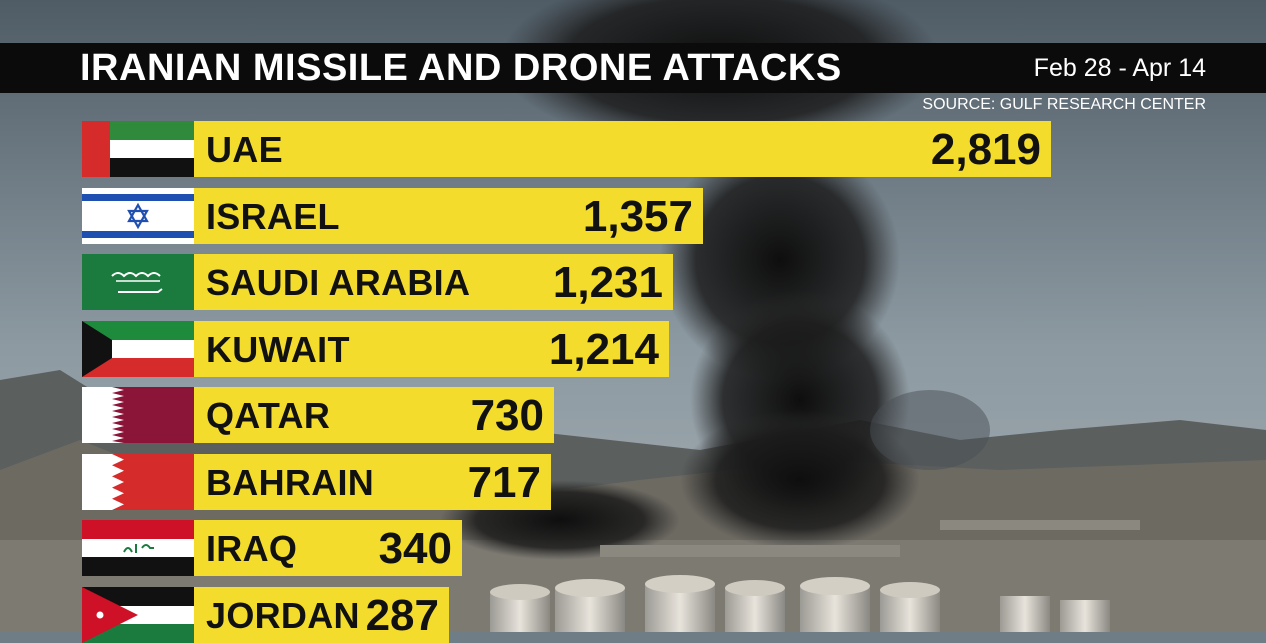 The image size is (1266, 643). I want to click on category-label: JORDAN, so click(283, 615).